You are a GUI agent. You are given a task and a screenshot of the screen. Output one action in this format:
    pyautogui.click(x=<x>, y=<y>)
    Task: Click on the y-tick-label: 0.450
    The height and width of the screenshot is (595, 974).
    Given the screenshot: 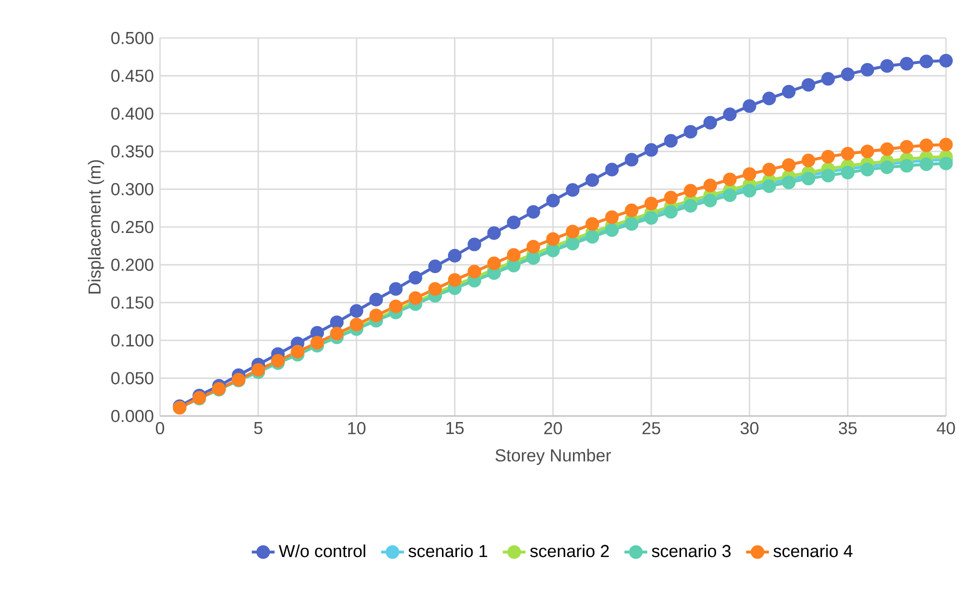 What is the action you would take?
    pyautogui.click(x=132, y=76)
    